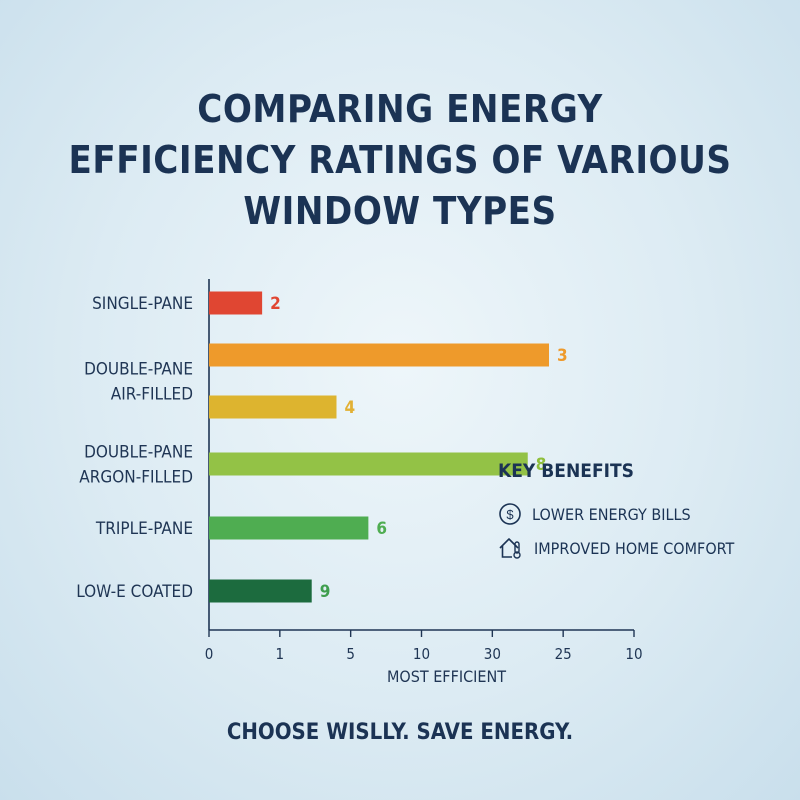  What do you see at coordinates (492, 654) in the screenshot?
I see `x-tick-label: 30` at bounding box center [492, 654].